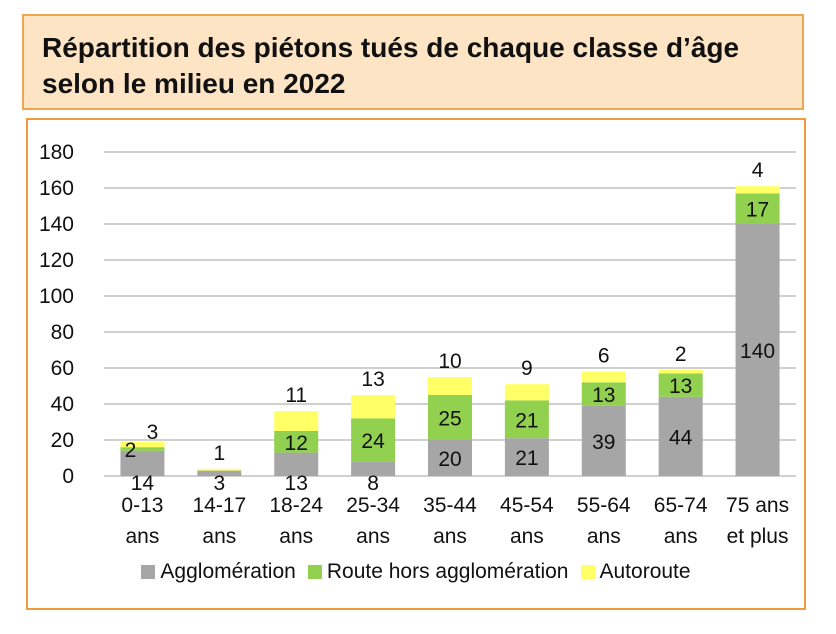 This screenshot has width=836, height=634. What do you see at coordinates (56, 152) in the screenshot?
I see `y-tick-label: 180` at bounding box center [56, 152].